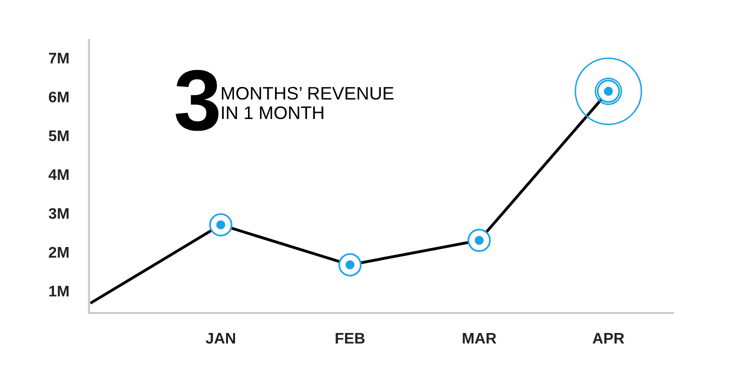 This screenshot has width=730, height=384. Describe the element at coordinates (58, 97) in the screenshot. I see `y-tick-label: 6M` at that location.